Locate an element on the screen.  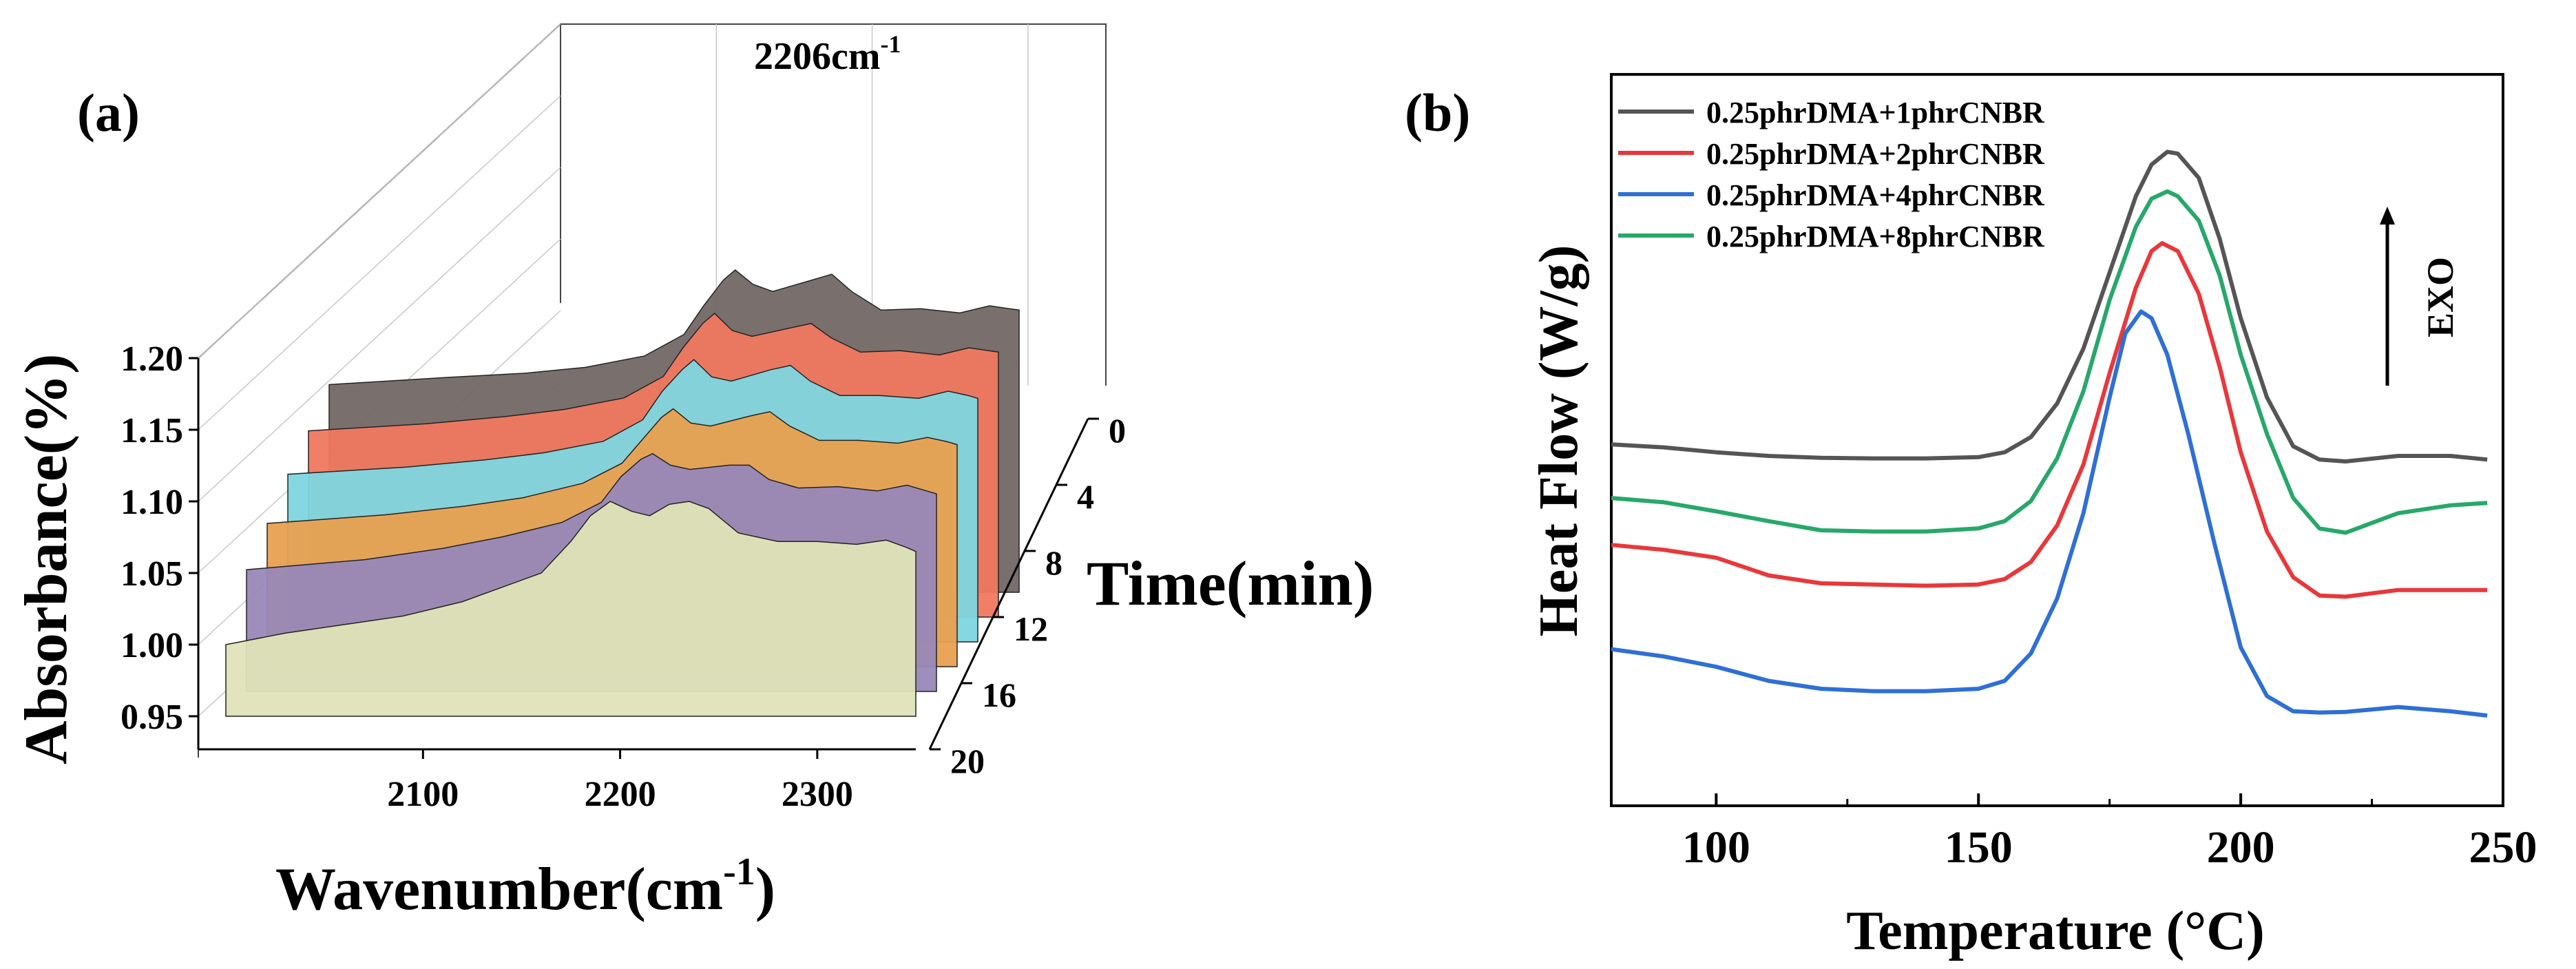
panel-a-annotation: 2206cm-1 is located at coordinates (827, 54).